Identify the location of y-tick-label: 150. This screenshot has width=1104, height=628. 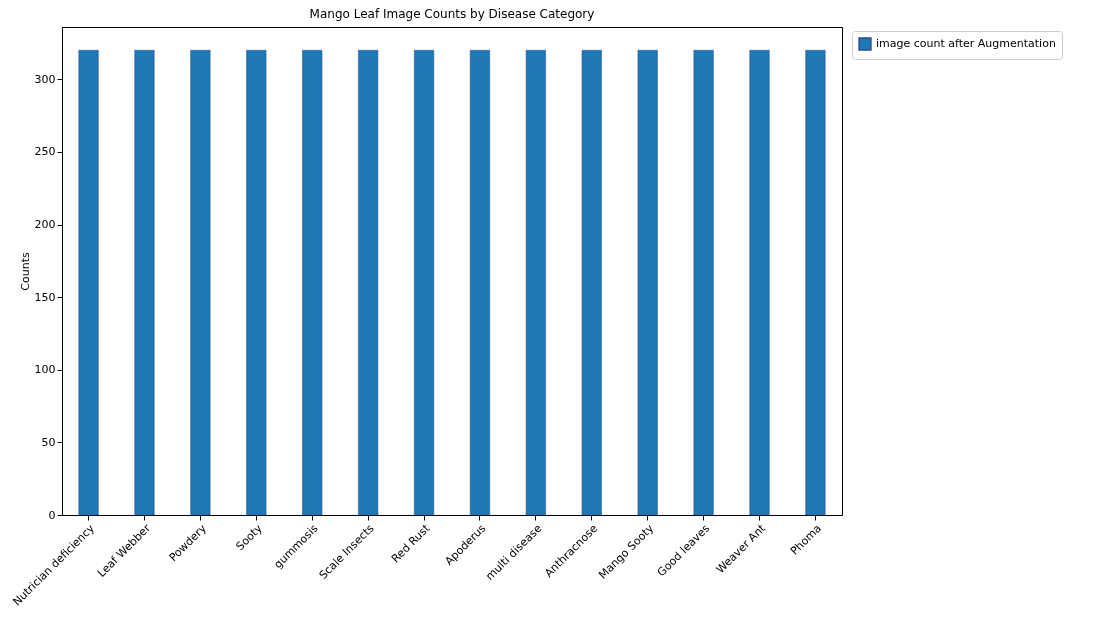
(45, 297).